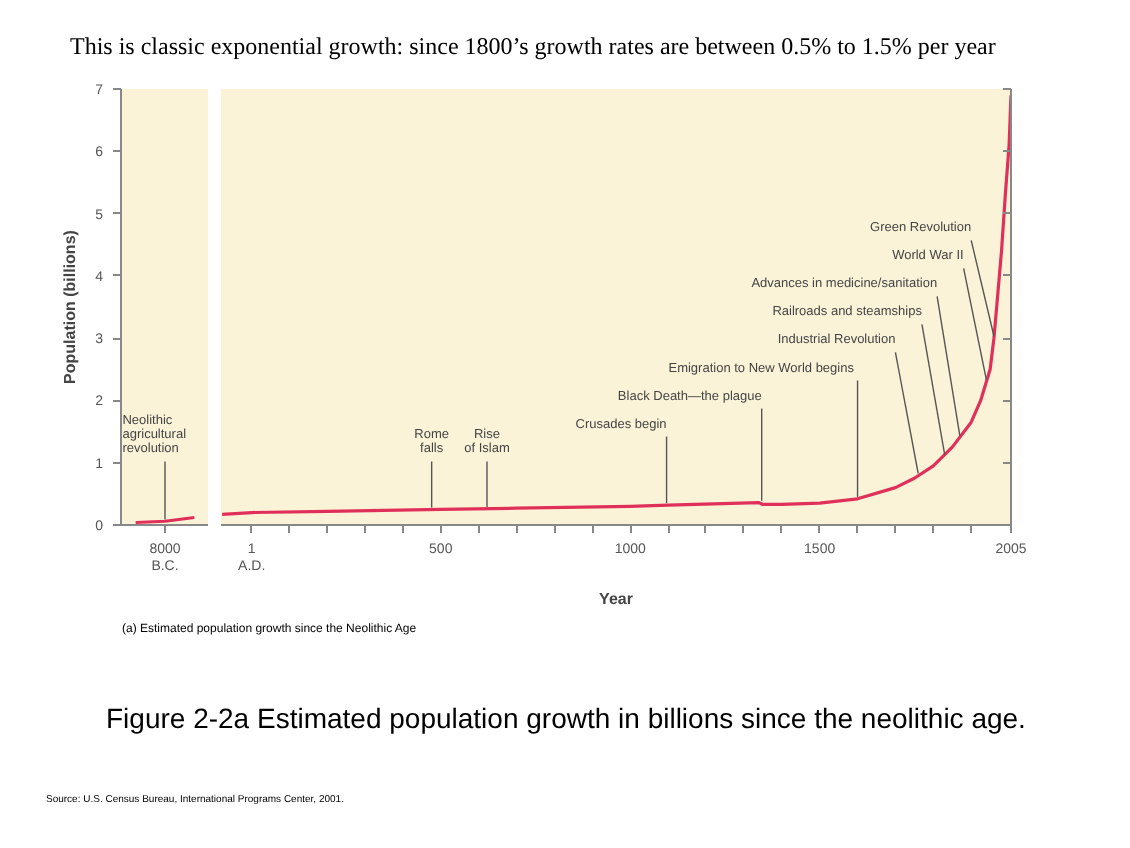  I want to click on caption: Figure 2-2a Estimated population growth in billions since the neolithic age., so click(566, 719).